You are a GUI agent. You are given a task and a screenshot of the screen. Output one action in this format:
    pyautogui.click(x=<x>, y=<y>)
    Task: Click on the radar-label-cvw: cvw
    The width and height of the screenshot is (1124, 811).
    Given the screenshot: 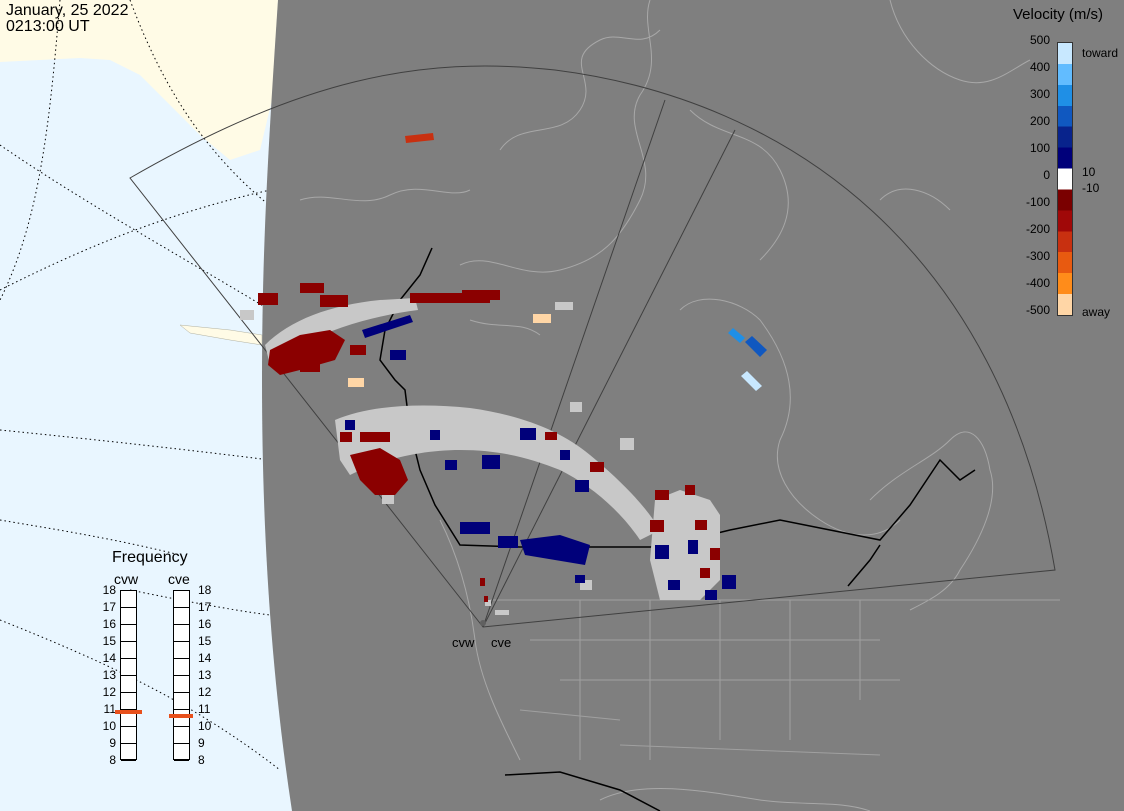 What is the action you would take?
    pyautogui.click(x=463, y=642)
    